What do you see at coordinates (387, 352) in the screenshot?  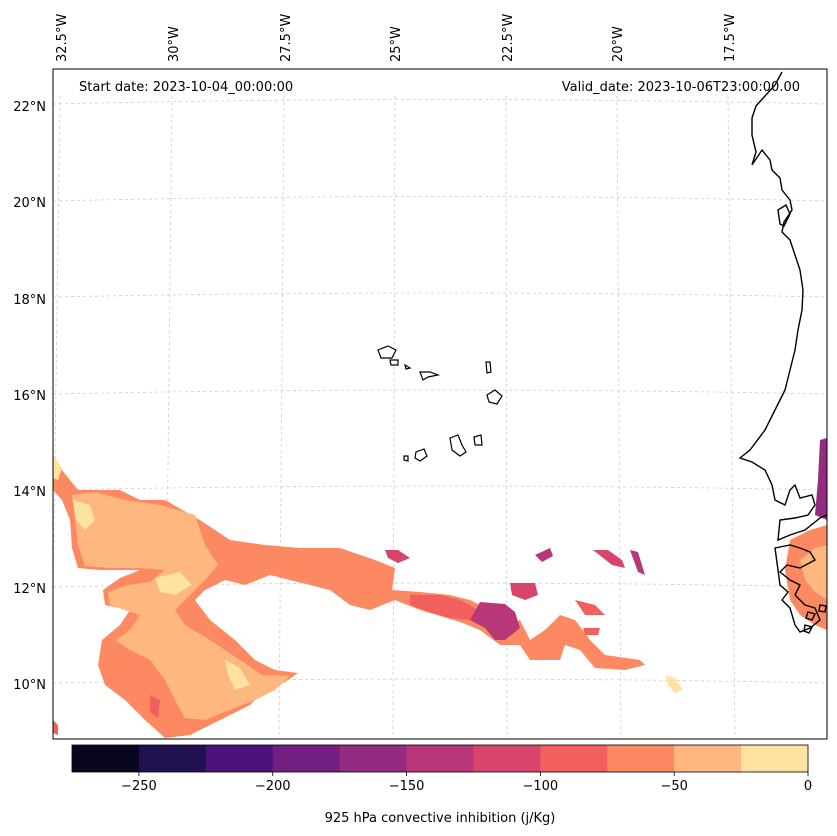 I see `island-santo-antao` at bounding box center [387, 352].